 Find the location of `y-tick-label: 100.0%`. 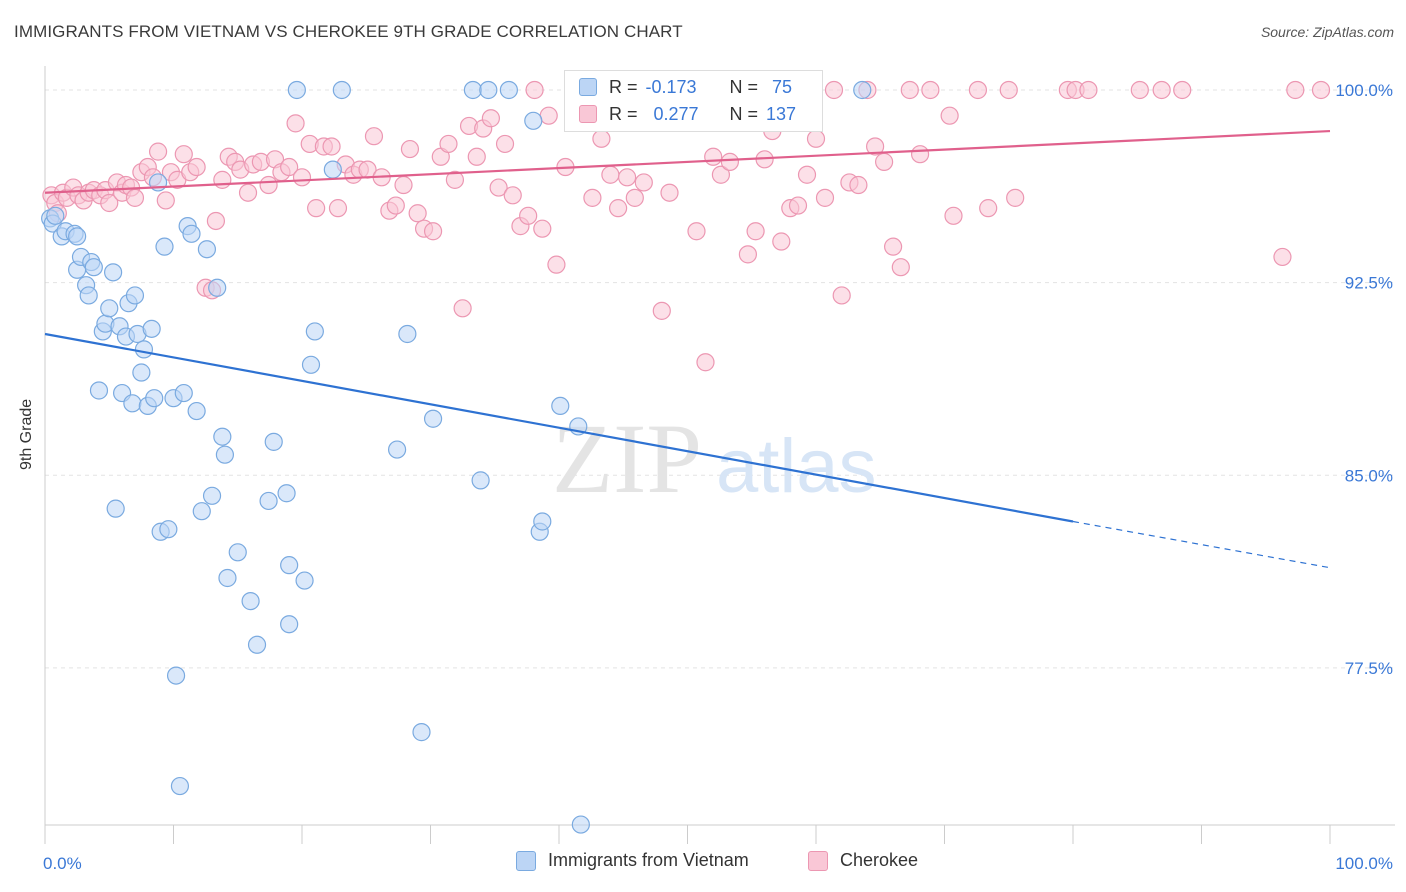

y-tick-label: 100.0% is located at coordinates (1364, 90).